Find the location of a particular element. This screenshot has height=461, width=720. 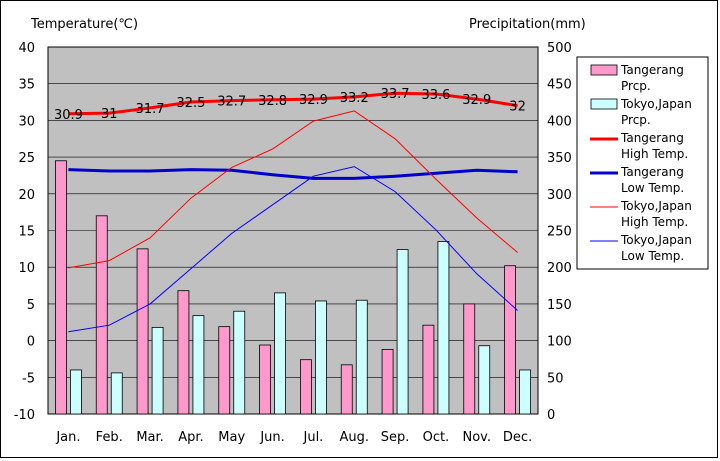

high-temp-value-label: 32.7 is located at coordinates (231, 102).